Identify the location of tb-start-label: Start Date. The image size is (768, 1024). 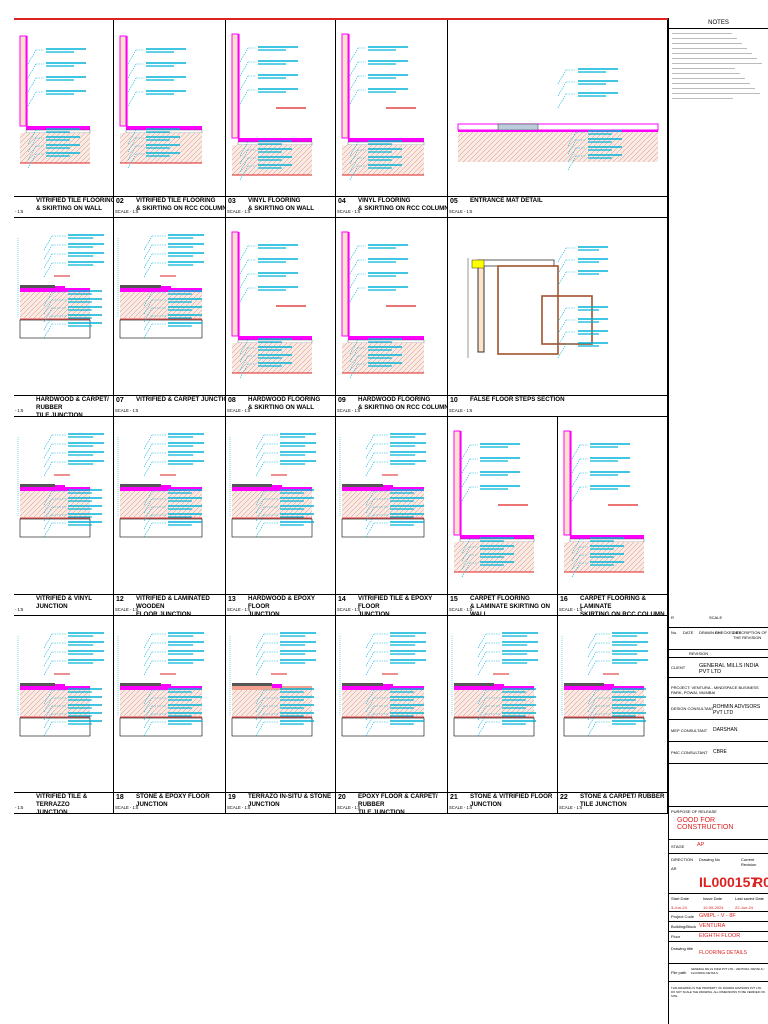
(680, 898).